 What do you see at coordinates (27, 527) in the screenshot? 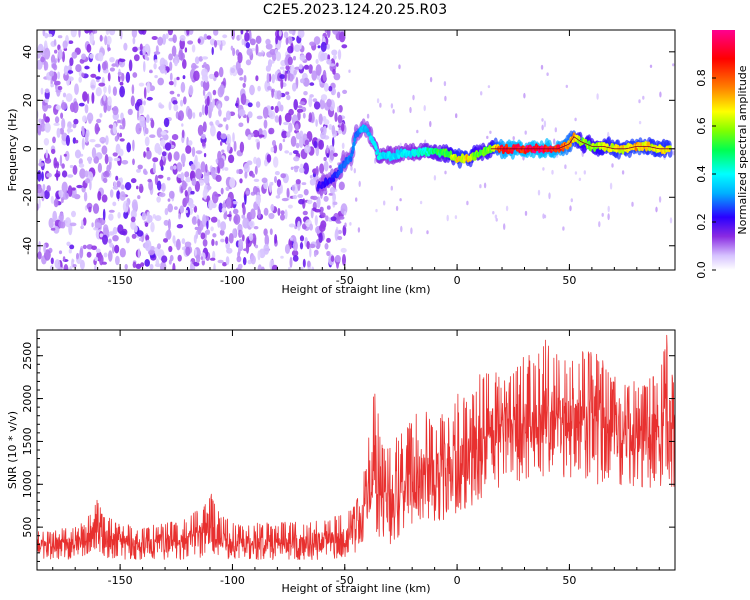
I see `y-tick-label: 500` at bounding box center [27, 527].